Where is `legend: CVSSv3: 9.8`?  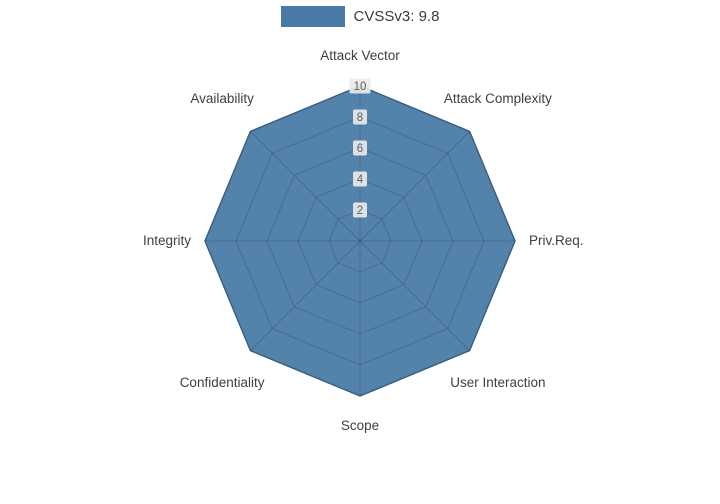
legend: CVSSv3: 9.8 is located at coordinates (360, 16).